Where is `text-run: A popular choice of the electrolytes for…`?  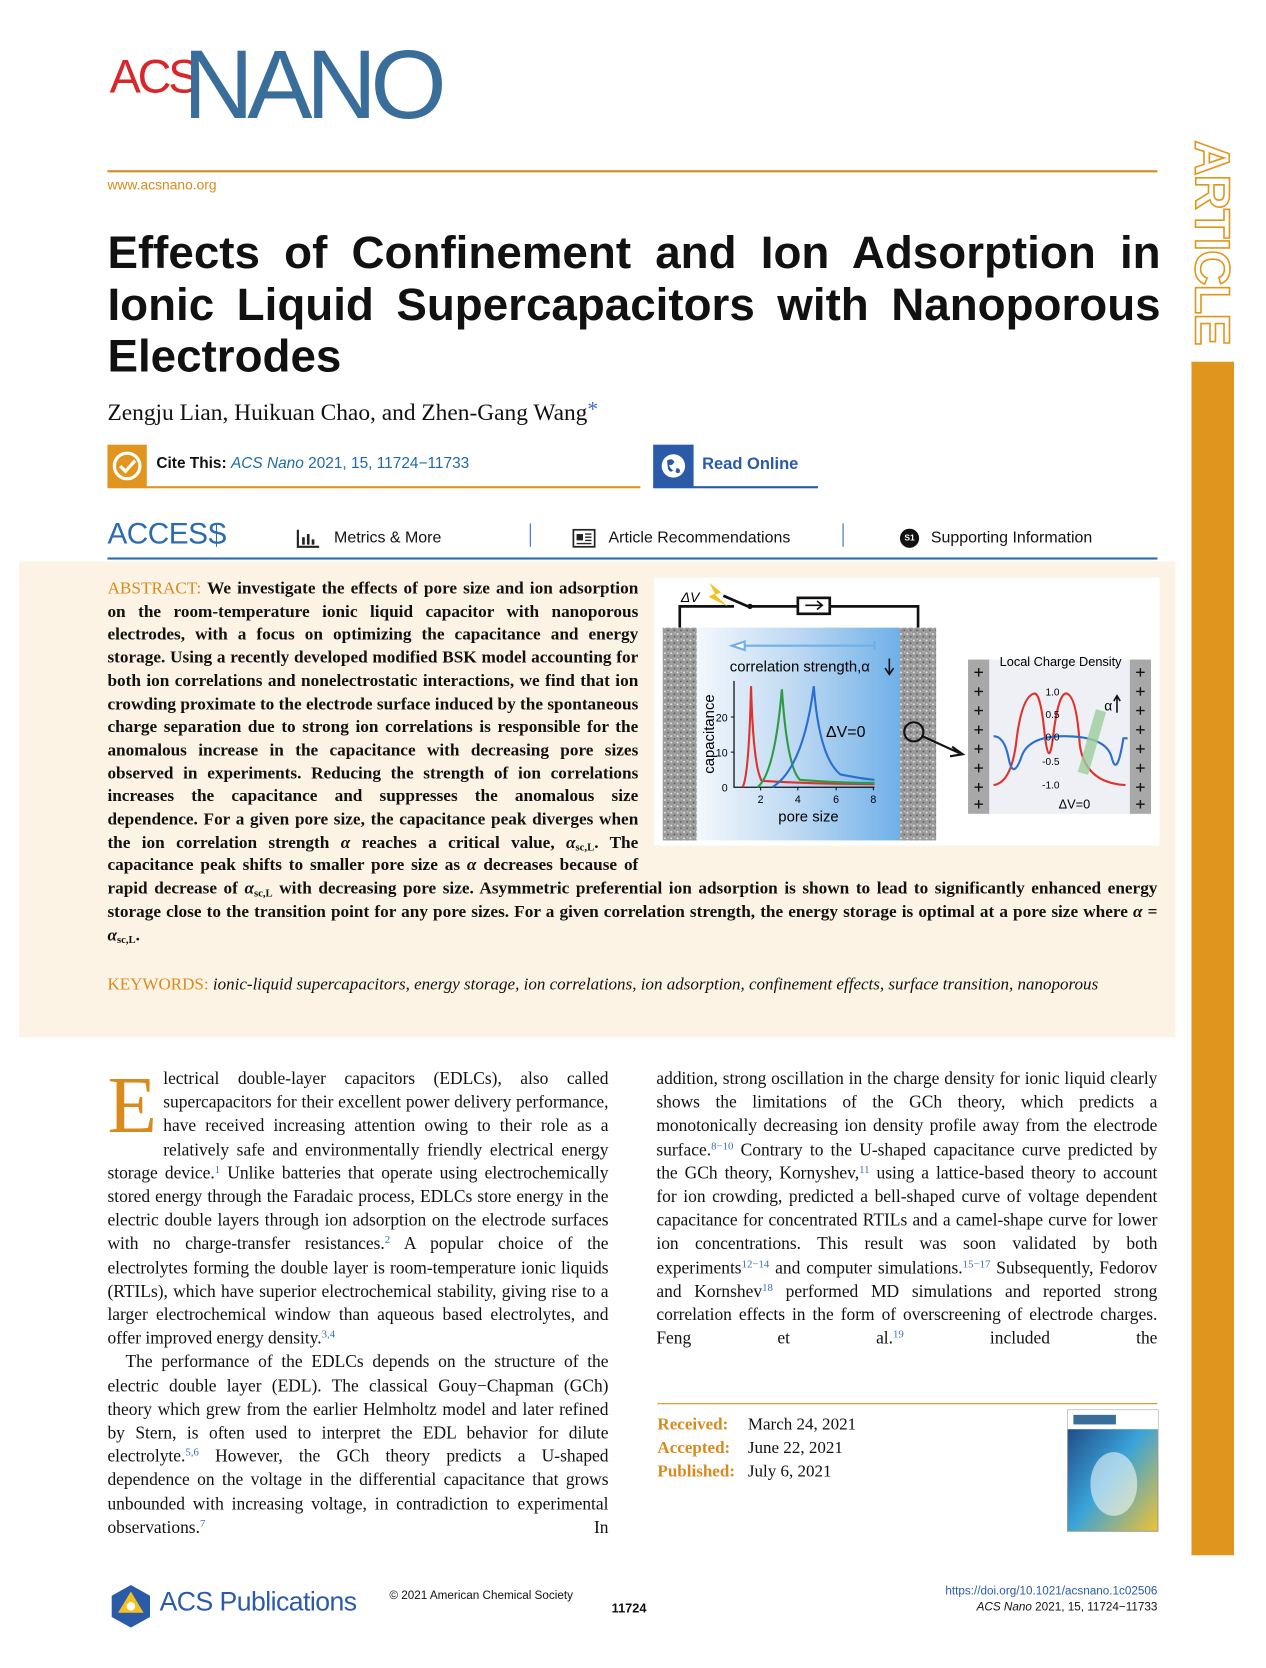 text-run: A popular choice of the electrolytes for… is located at coordinates (358, 1291).